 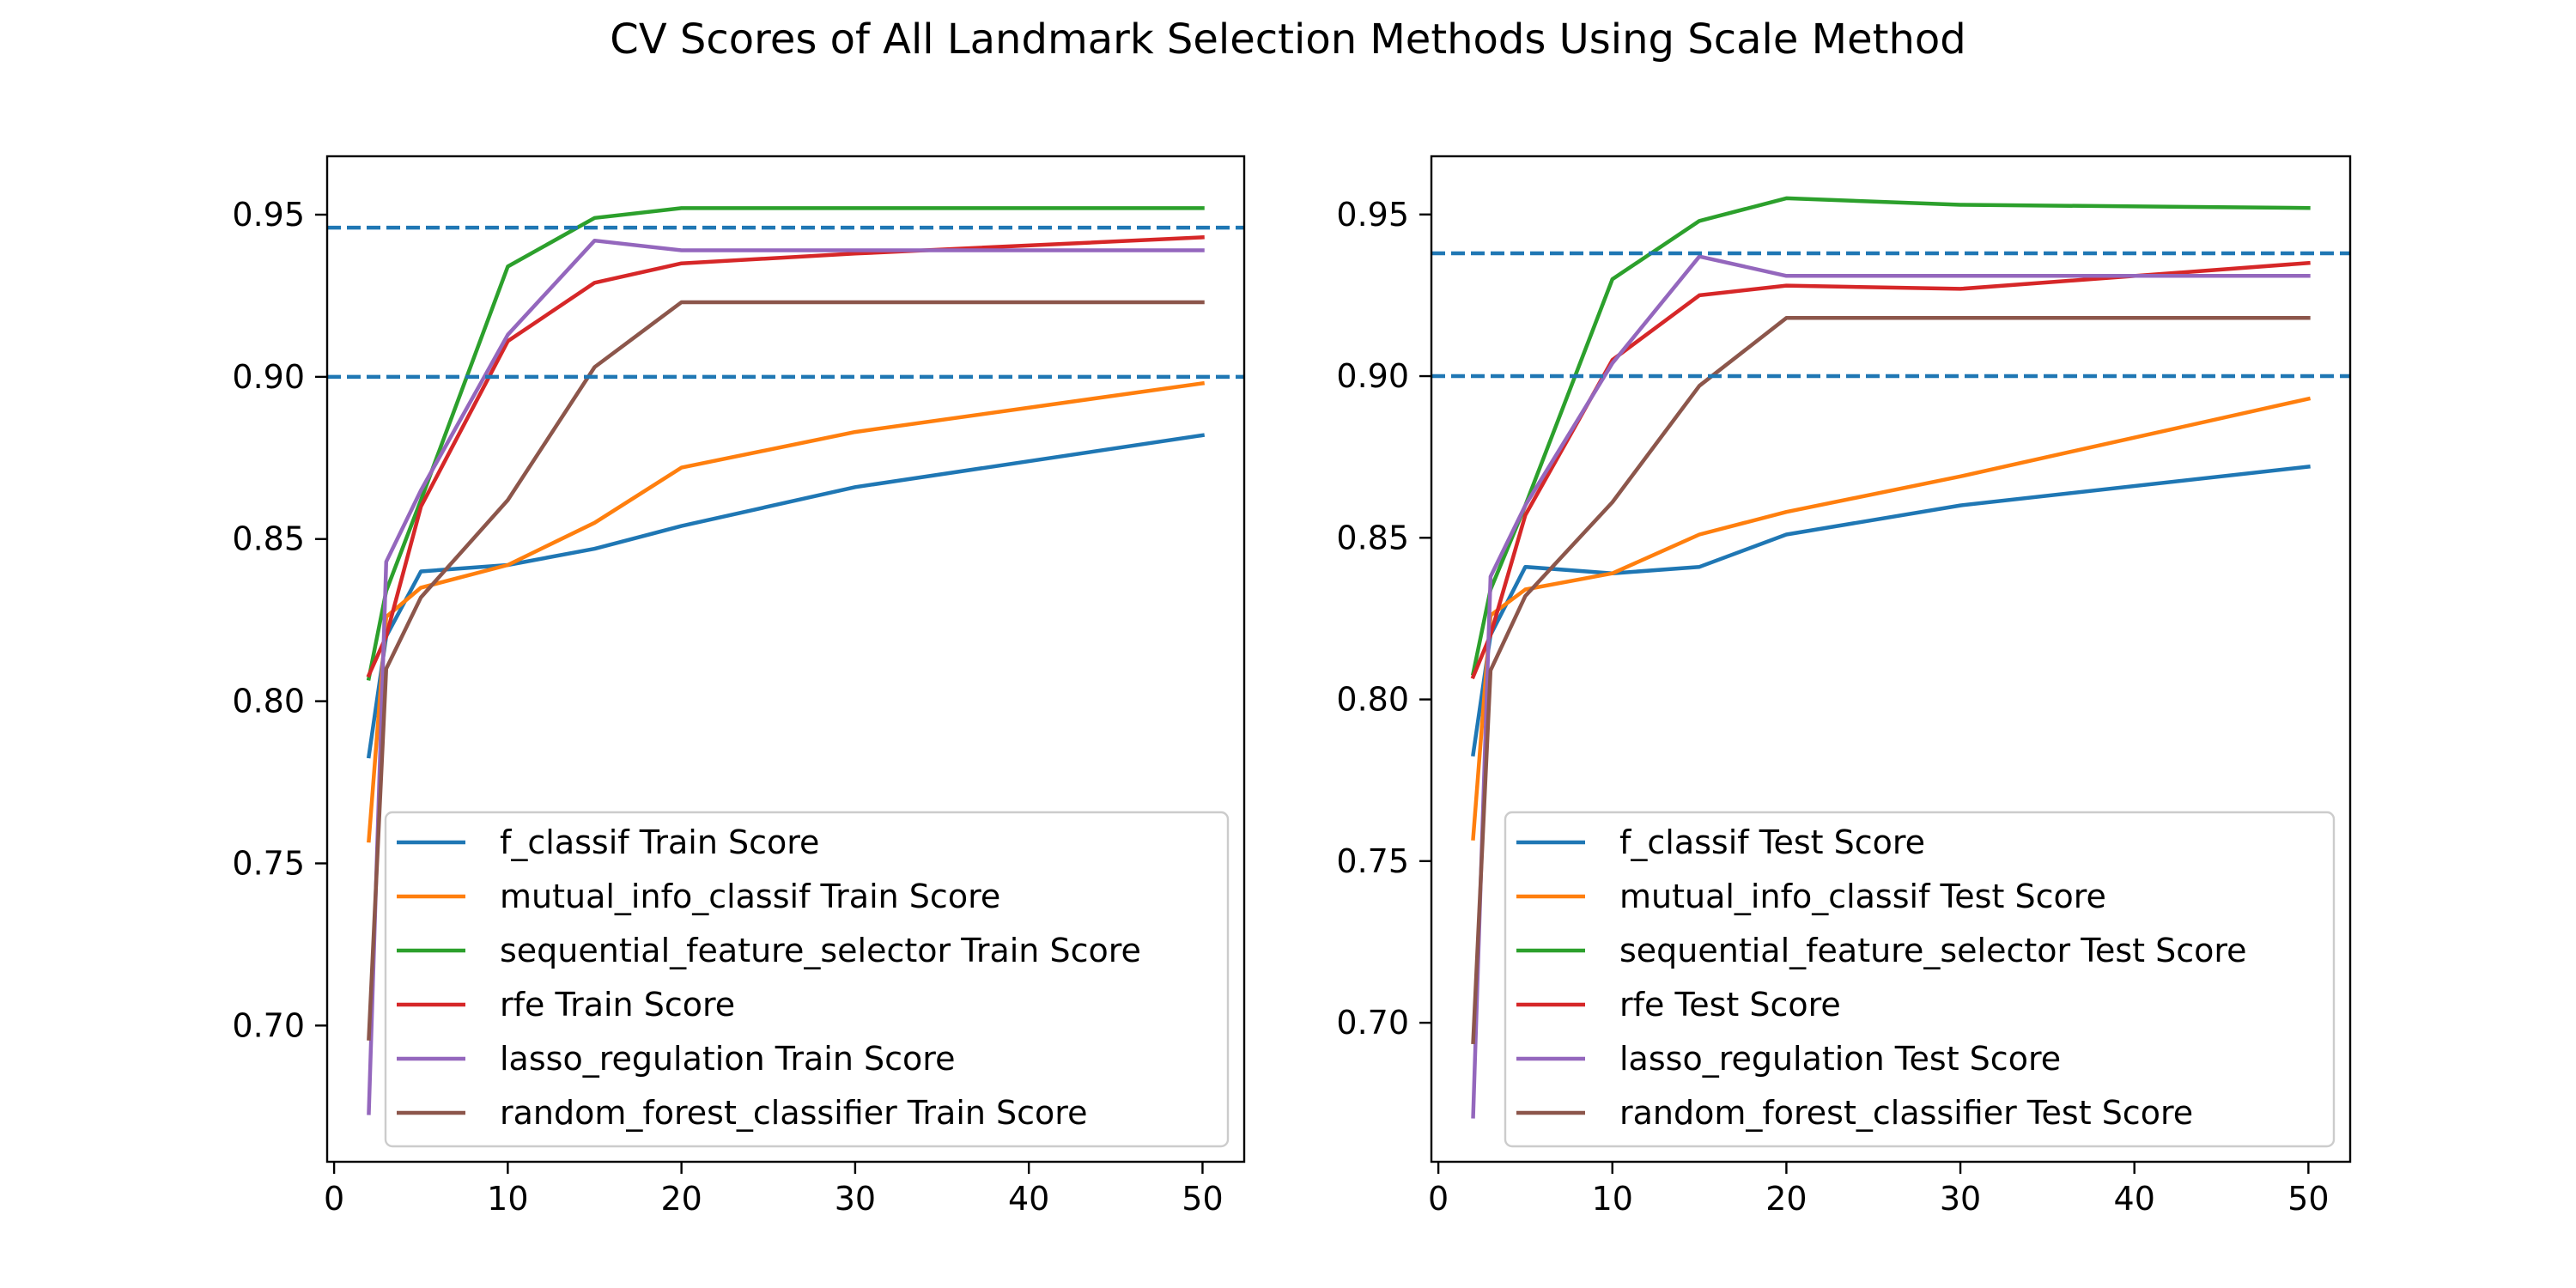 I want to click on train-legend-label: random_forest_classifier Train Score, so click(x=793, y=1113).